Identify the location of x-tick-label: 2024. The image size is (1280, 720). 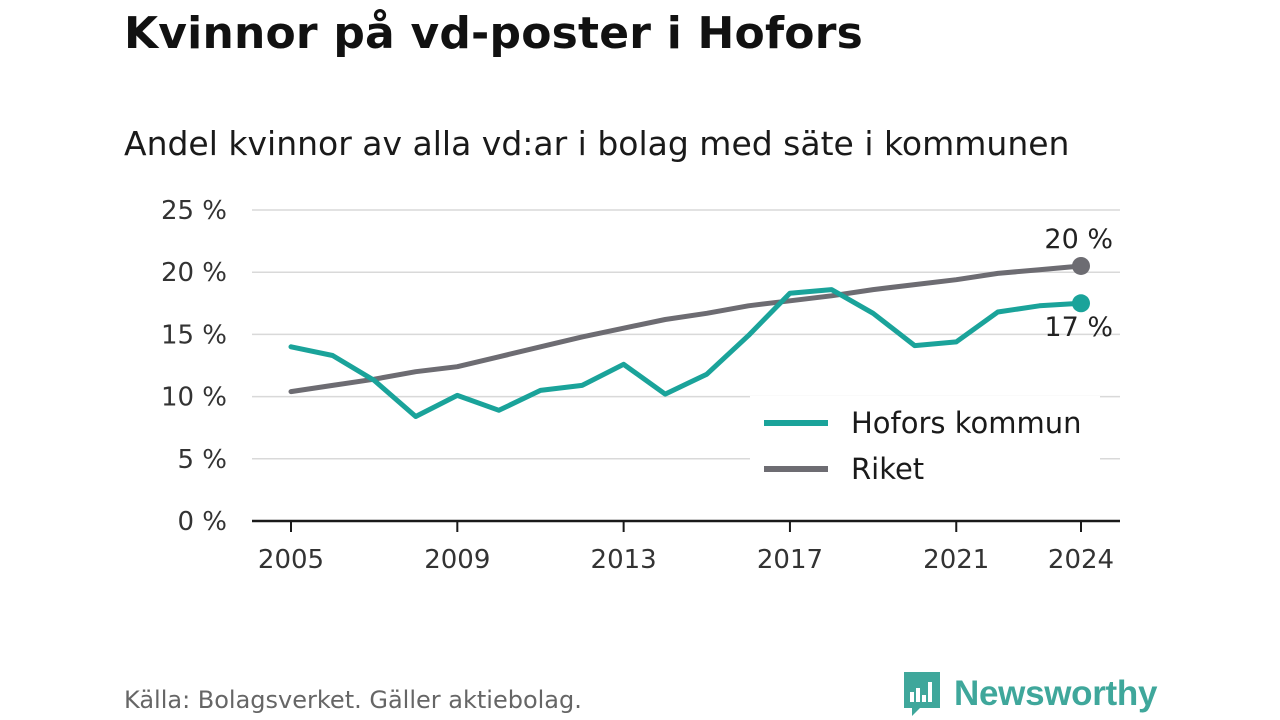
(1081, 560).